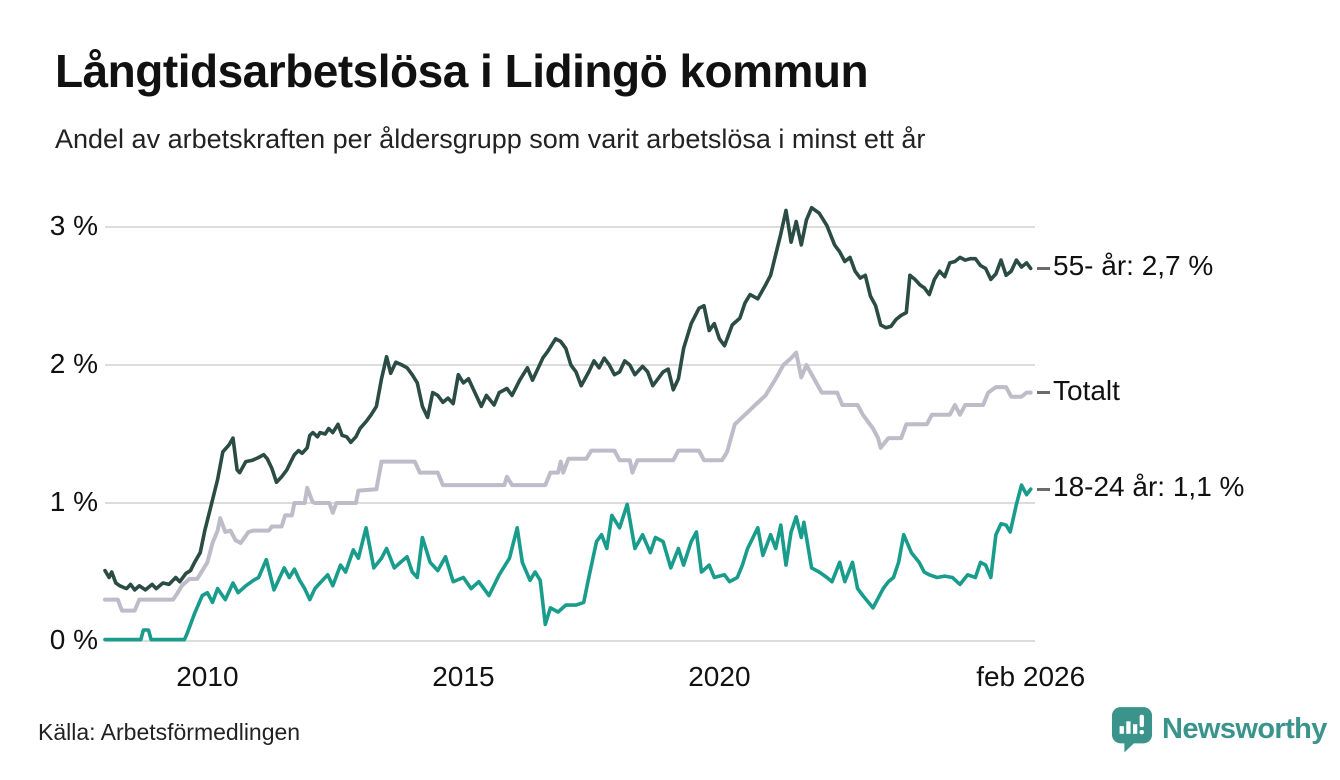 The width and height of the screenshot is (1340, 780). What do you see at coordinates (463, 676) in the screenshot?
I see `x-axis-tick-label: 2015` at bounding box center [463, 676].